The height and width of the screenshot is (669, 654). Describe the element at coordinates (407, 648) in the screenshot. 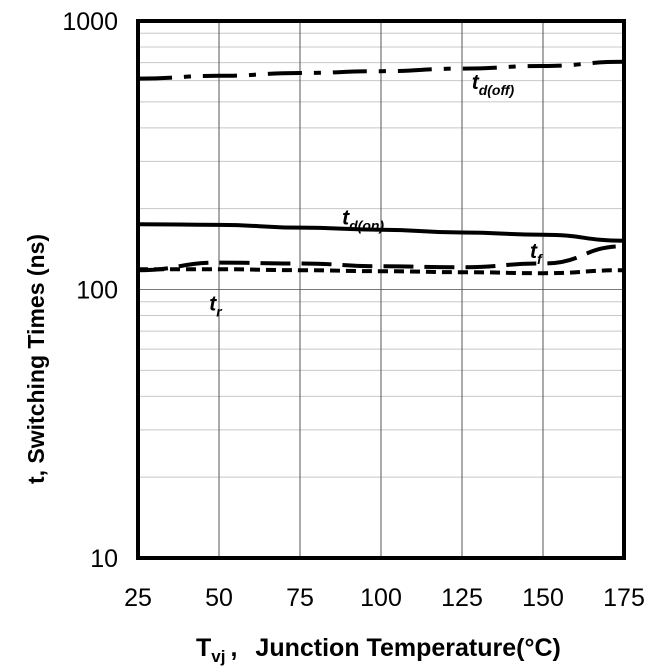

I see `x-axis-title-text: Junction Temperature(°C)` at that location.